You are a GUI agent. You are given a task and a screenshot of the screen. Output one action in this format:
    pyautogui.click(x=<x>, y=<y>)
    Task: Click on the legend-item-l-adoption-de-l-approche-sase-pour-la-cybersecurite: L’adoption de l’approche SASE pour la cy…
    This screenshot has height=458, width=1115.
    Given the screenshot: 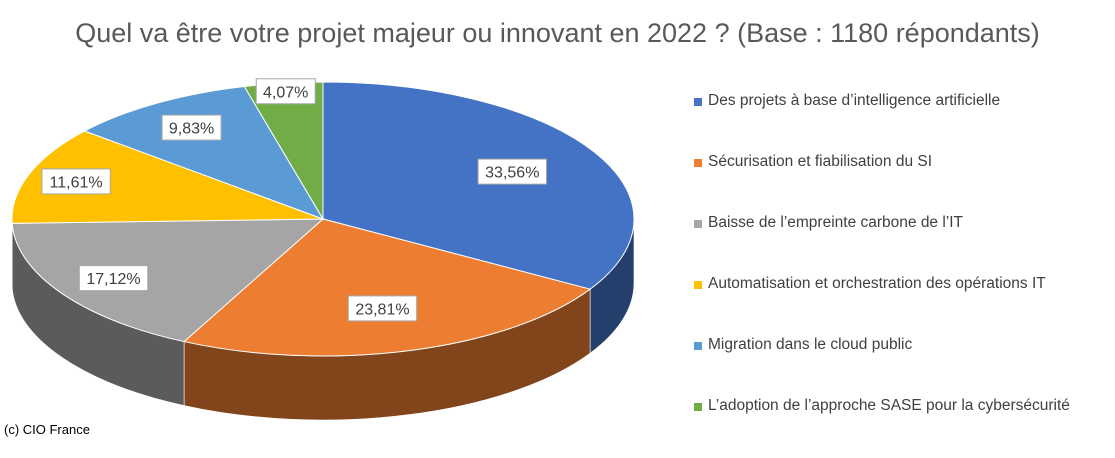 What is the action you would take?
    pyautogui.click(x=903, y=427)
    